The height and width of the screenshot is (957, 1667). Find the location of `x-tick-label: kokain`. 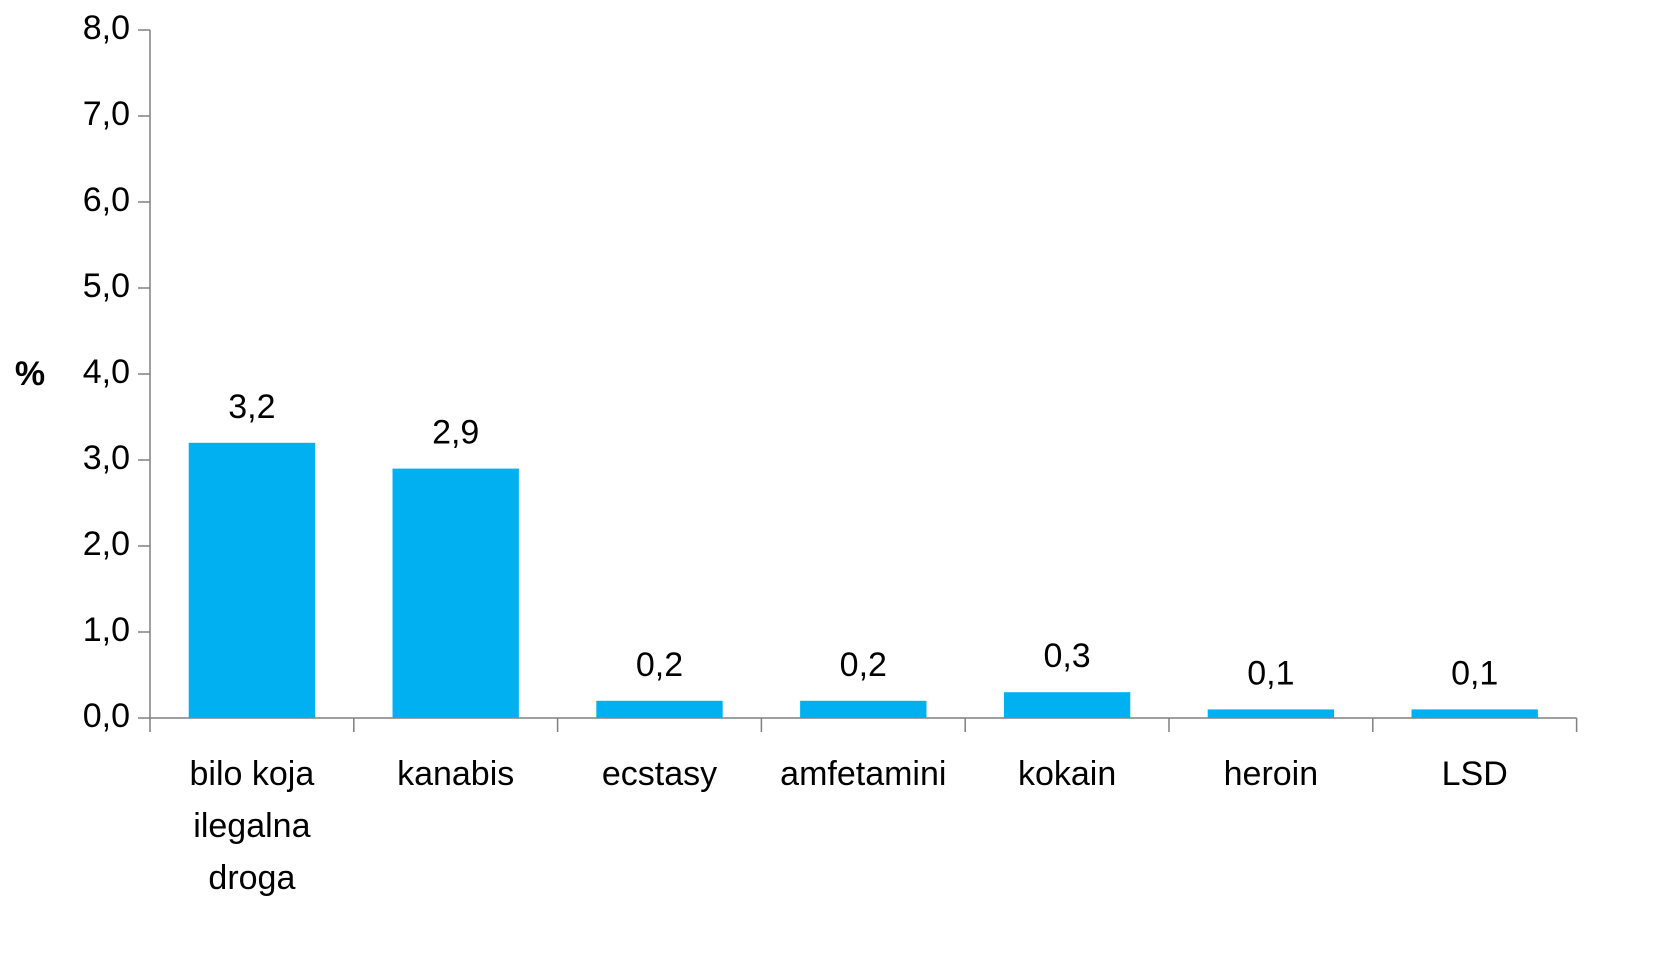

x-tick-label: kokain is located at coordinates (1067, 774).